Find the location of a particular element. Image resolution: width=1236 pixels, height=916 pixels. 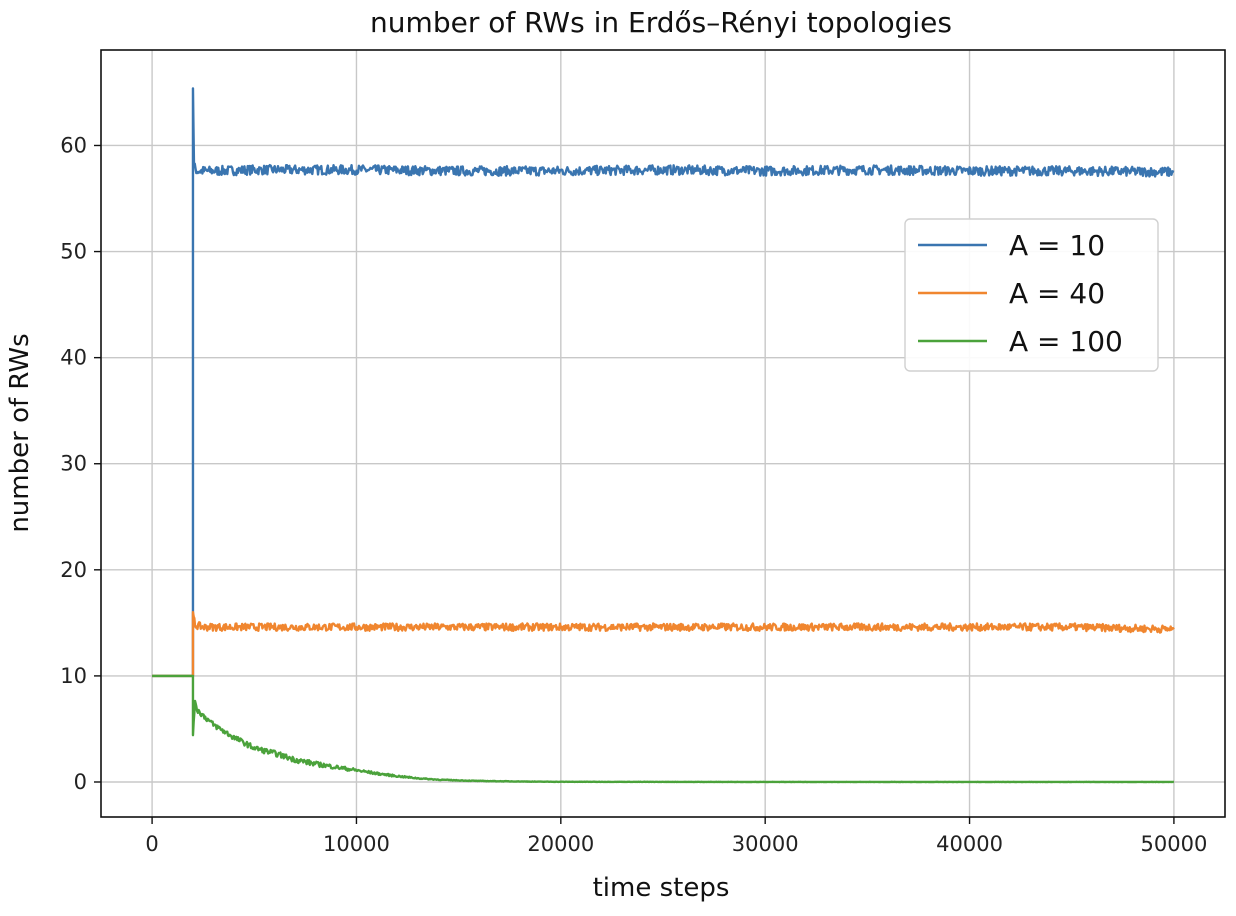

y-tick-label: 40 is located at coordinates (73, 358).